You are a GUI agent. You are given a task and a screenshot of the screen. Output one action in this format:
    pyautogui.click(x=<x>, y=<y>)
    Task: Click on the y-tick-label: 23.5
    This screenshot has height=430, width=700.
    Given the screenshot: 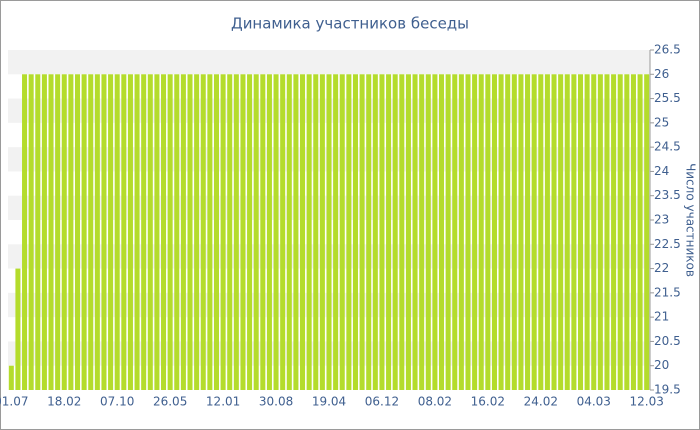 What is the action you would take?
    pyautogui.click(x=667, y=195)
    